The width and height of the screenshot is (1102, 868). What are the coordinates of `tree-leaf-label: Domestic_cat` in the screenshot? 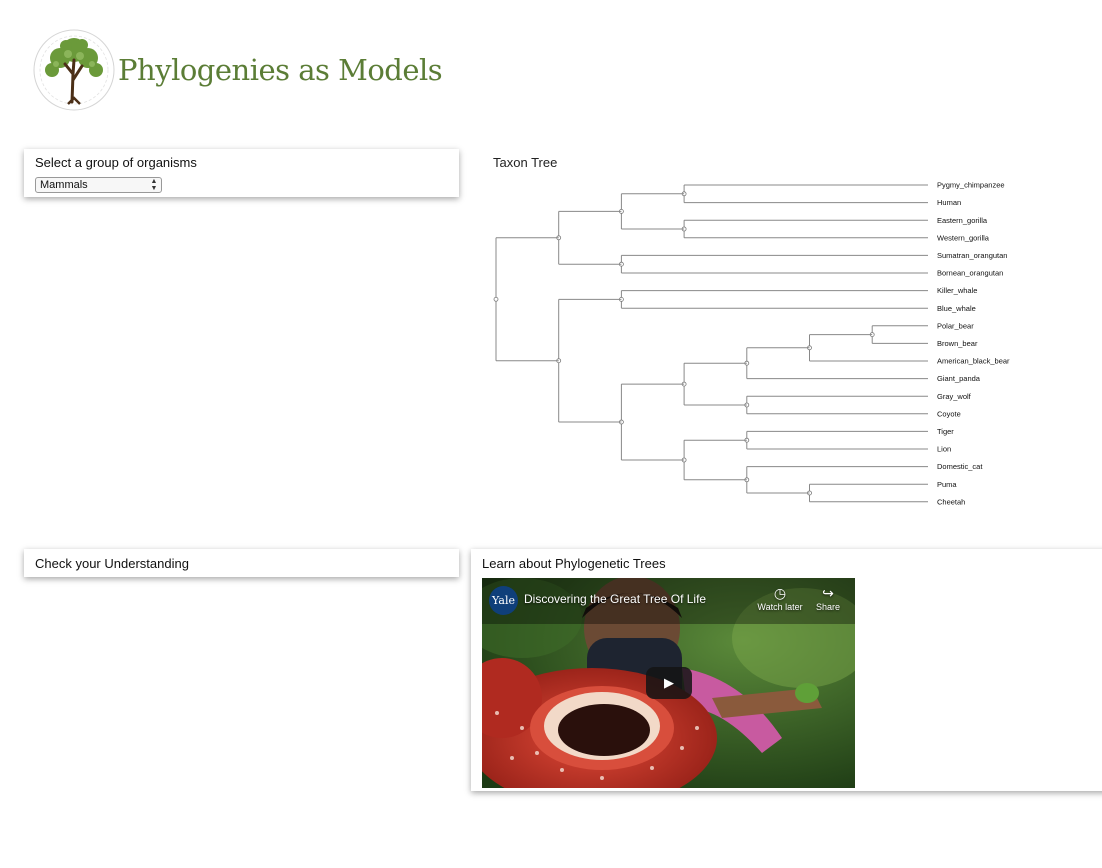 It's located at (960, 466).